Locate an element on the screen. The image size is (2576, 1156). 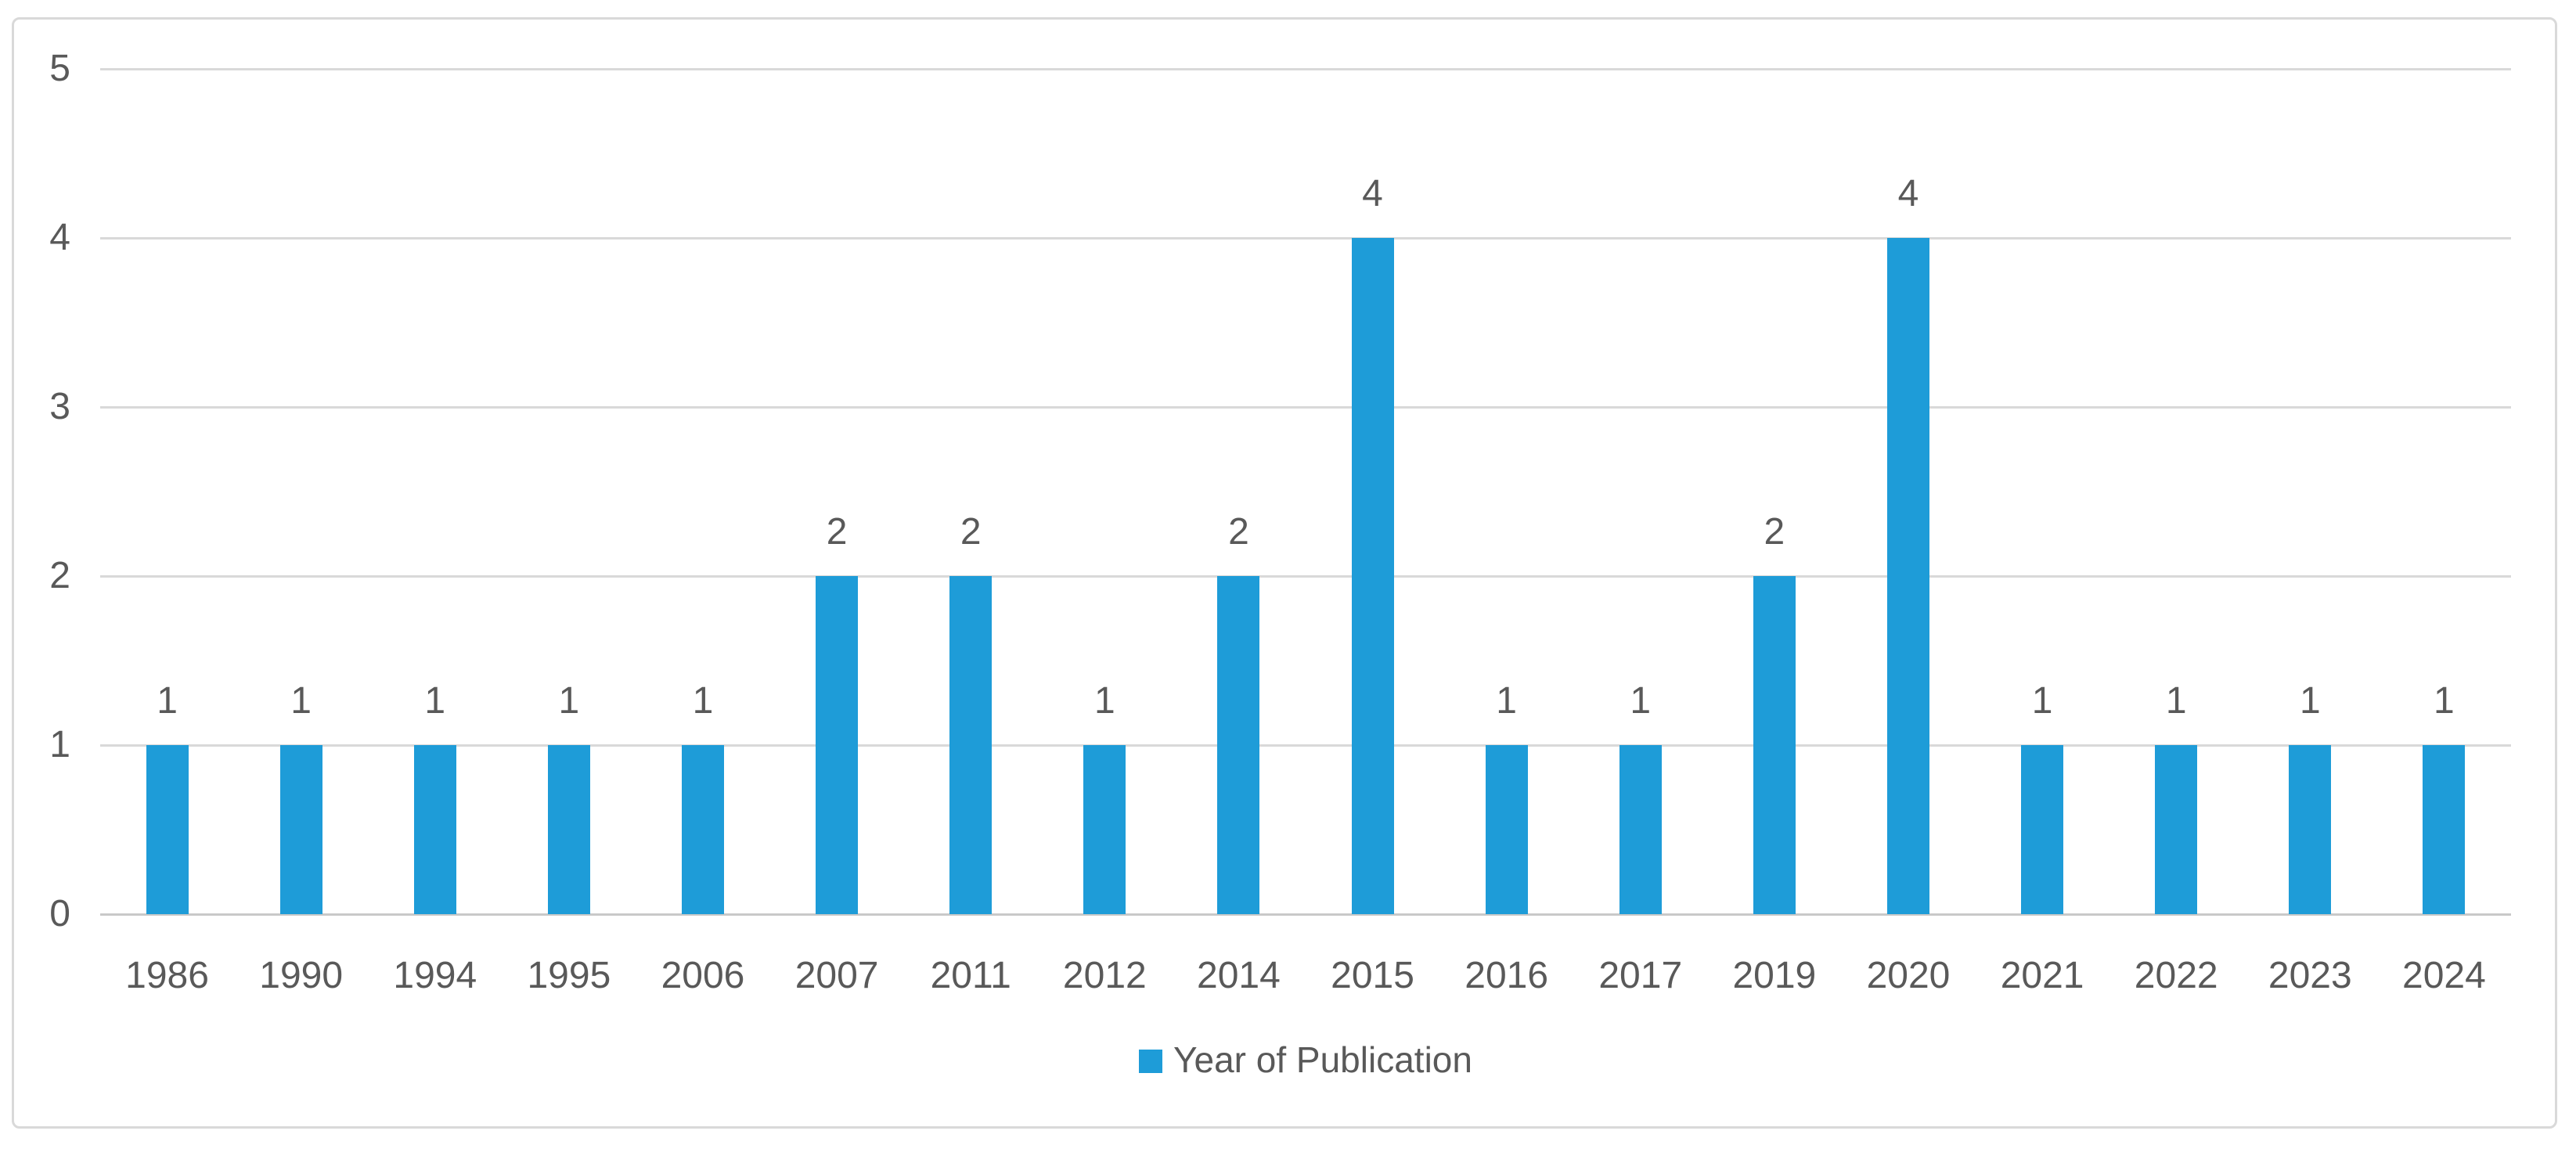
legend-swatch-icon is located at coordinates (1151, 1061).